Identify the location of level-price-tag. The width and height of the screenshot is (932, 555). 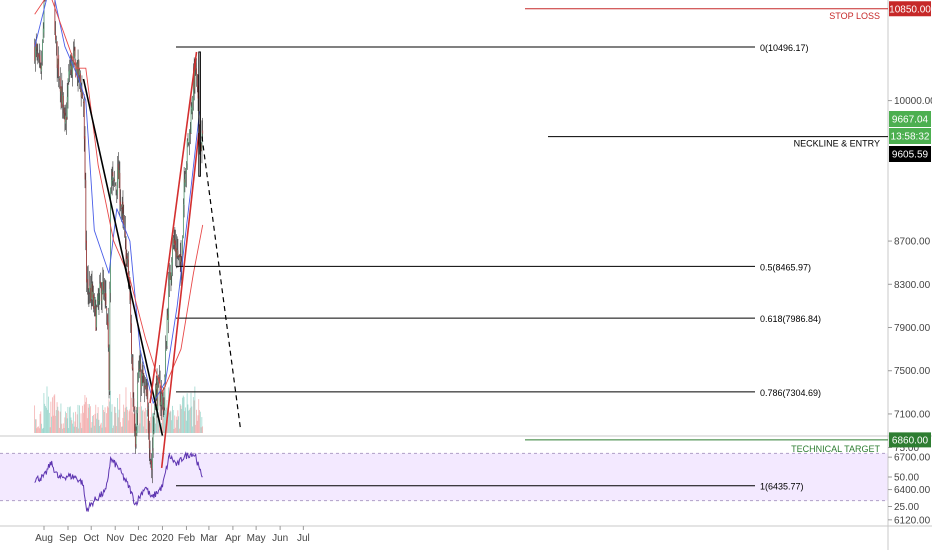
(910, 9).